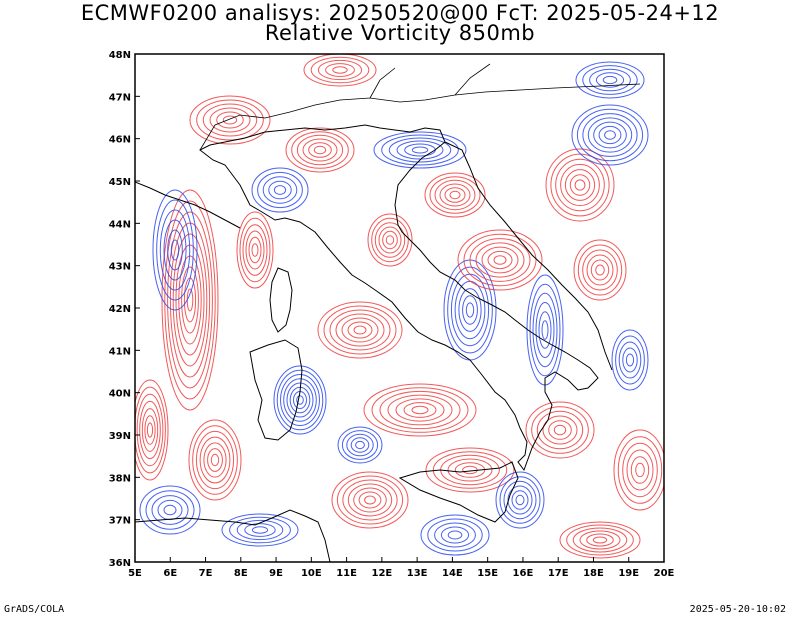 This screenshot has width=800, height=618. Describe the element at coordinates (400, 33) in the screenshot. I see `map-subtitle: Relative Vorticity 850mb` at that location.